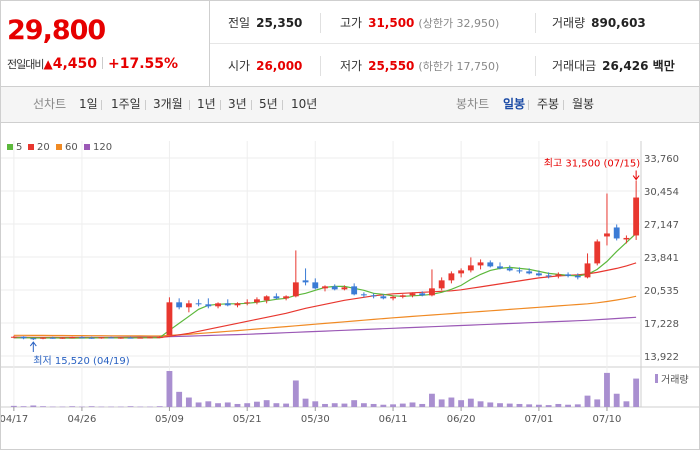 The width and height of the screenshot is (700, 450). Describe the element at coordinates (661, 357) in the screenshot. I see `y-tick-label: 13,922` at that location.